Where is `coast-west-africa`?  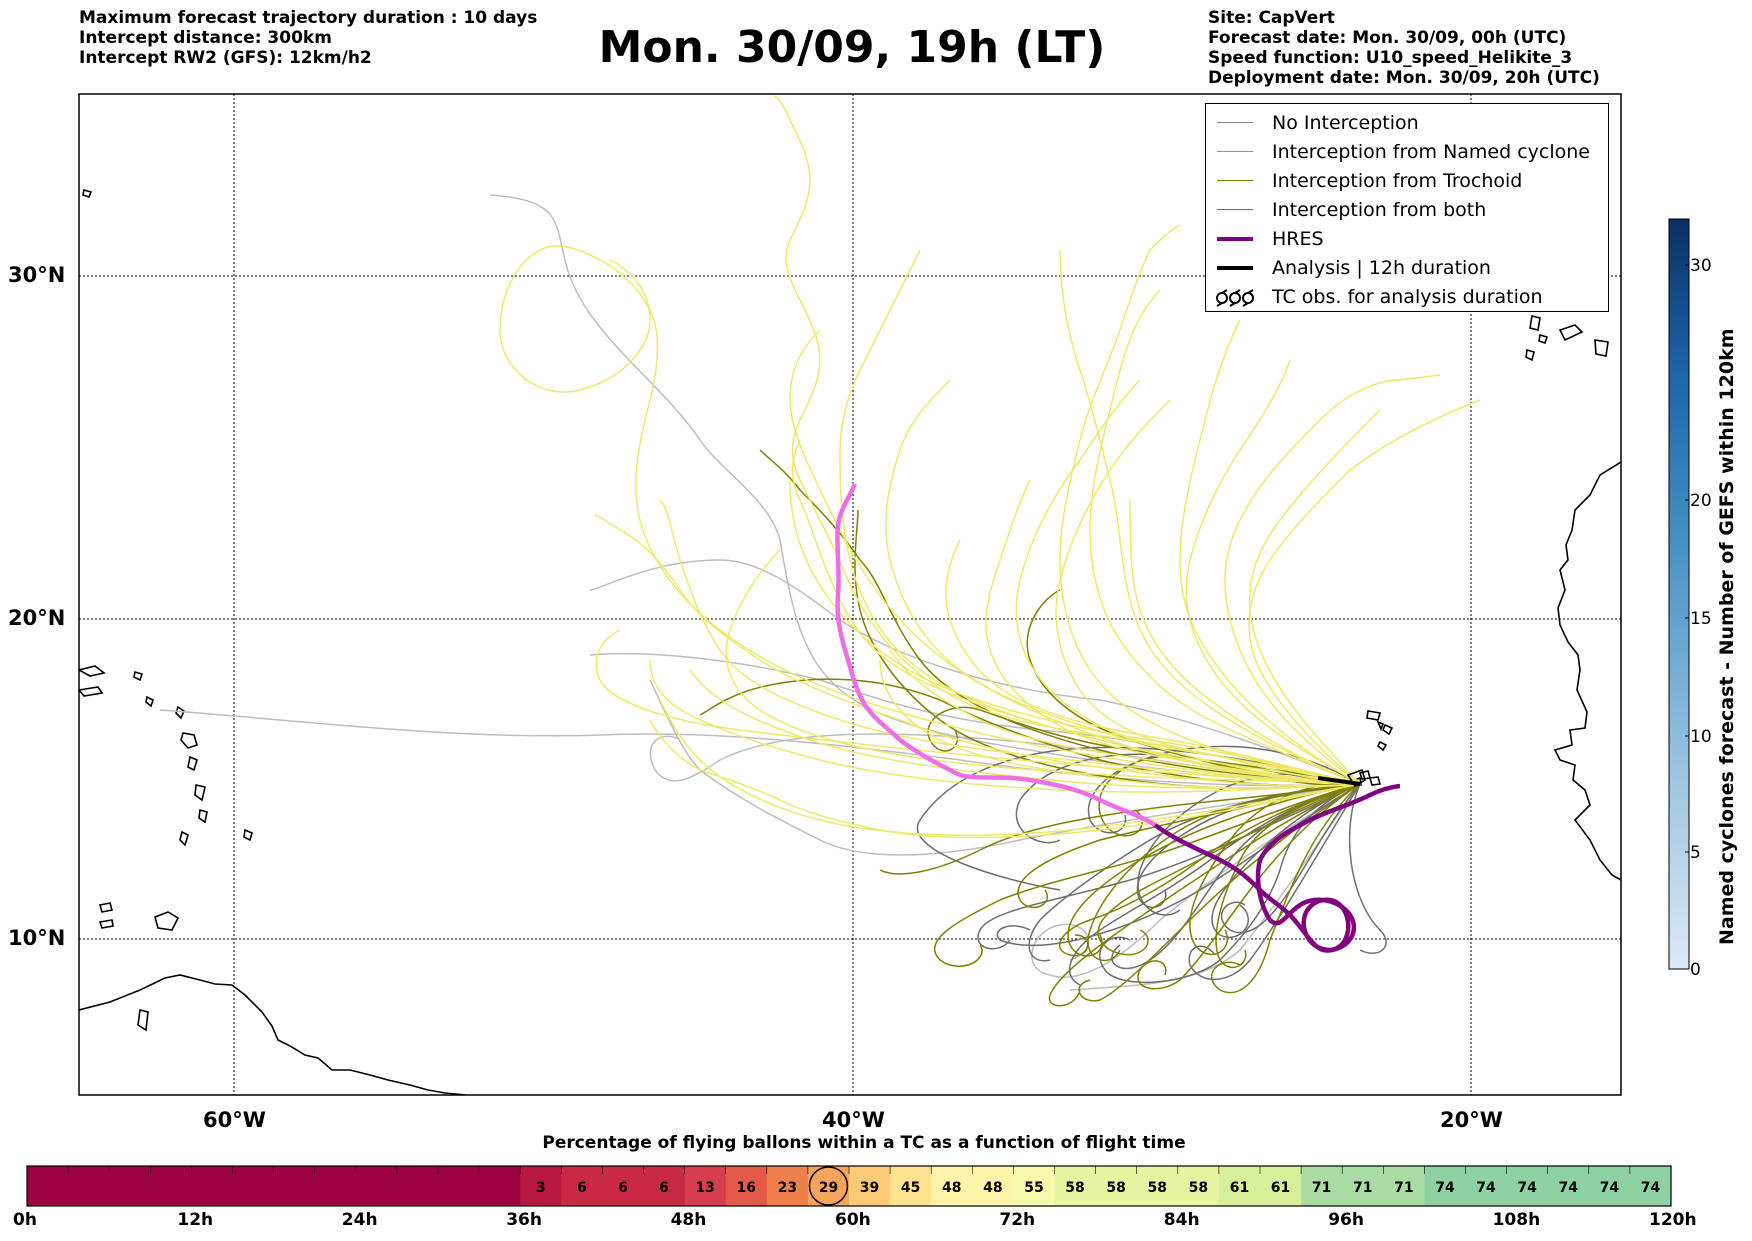
coast-west-africa is located at coordinates (1587, 671).